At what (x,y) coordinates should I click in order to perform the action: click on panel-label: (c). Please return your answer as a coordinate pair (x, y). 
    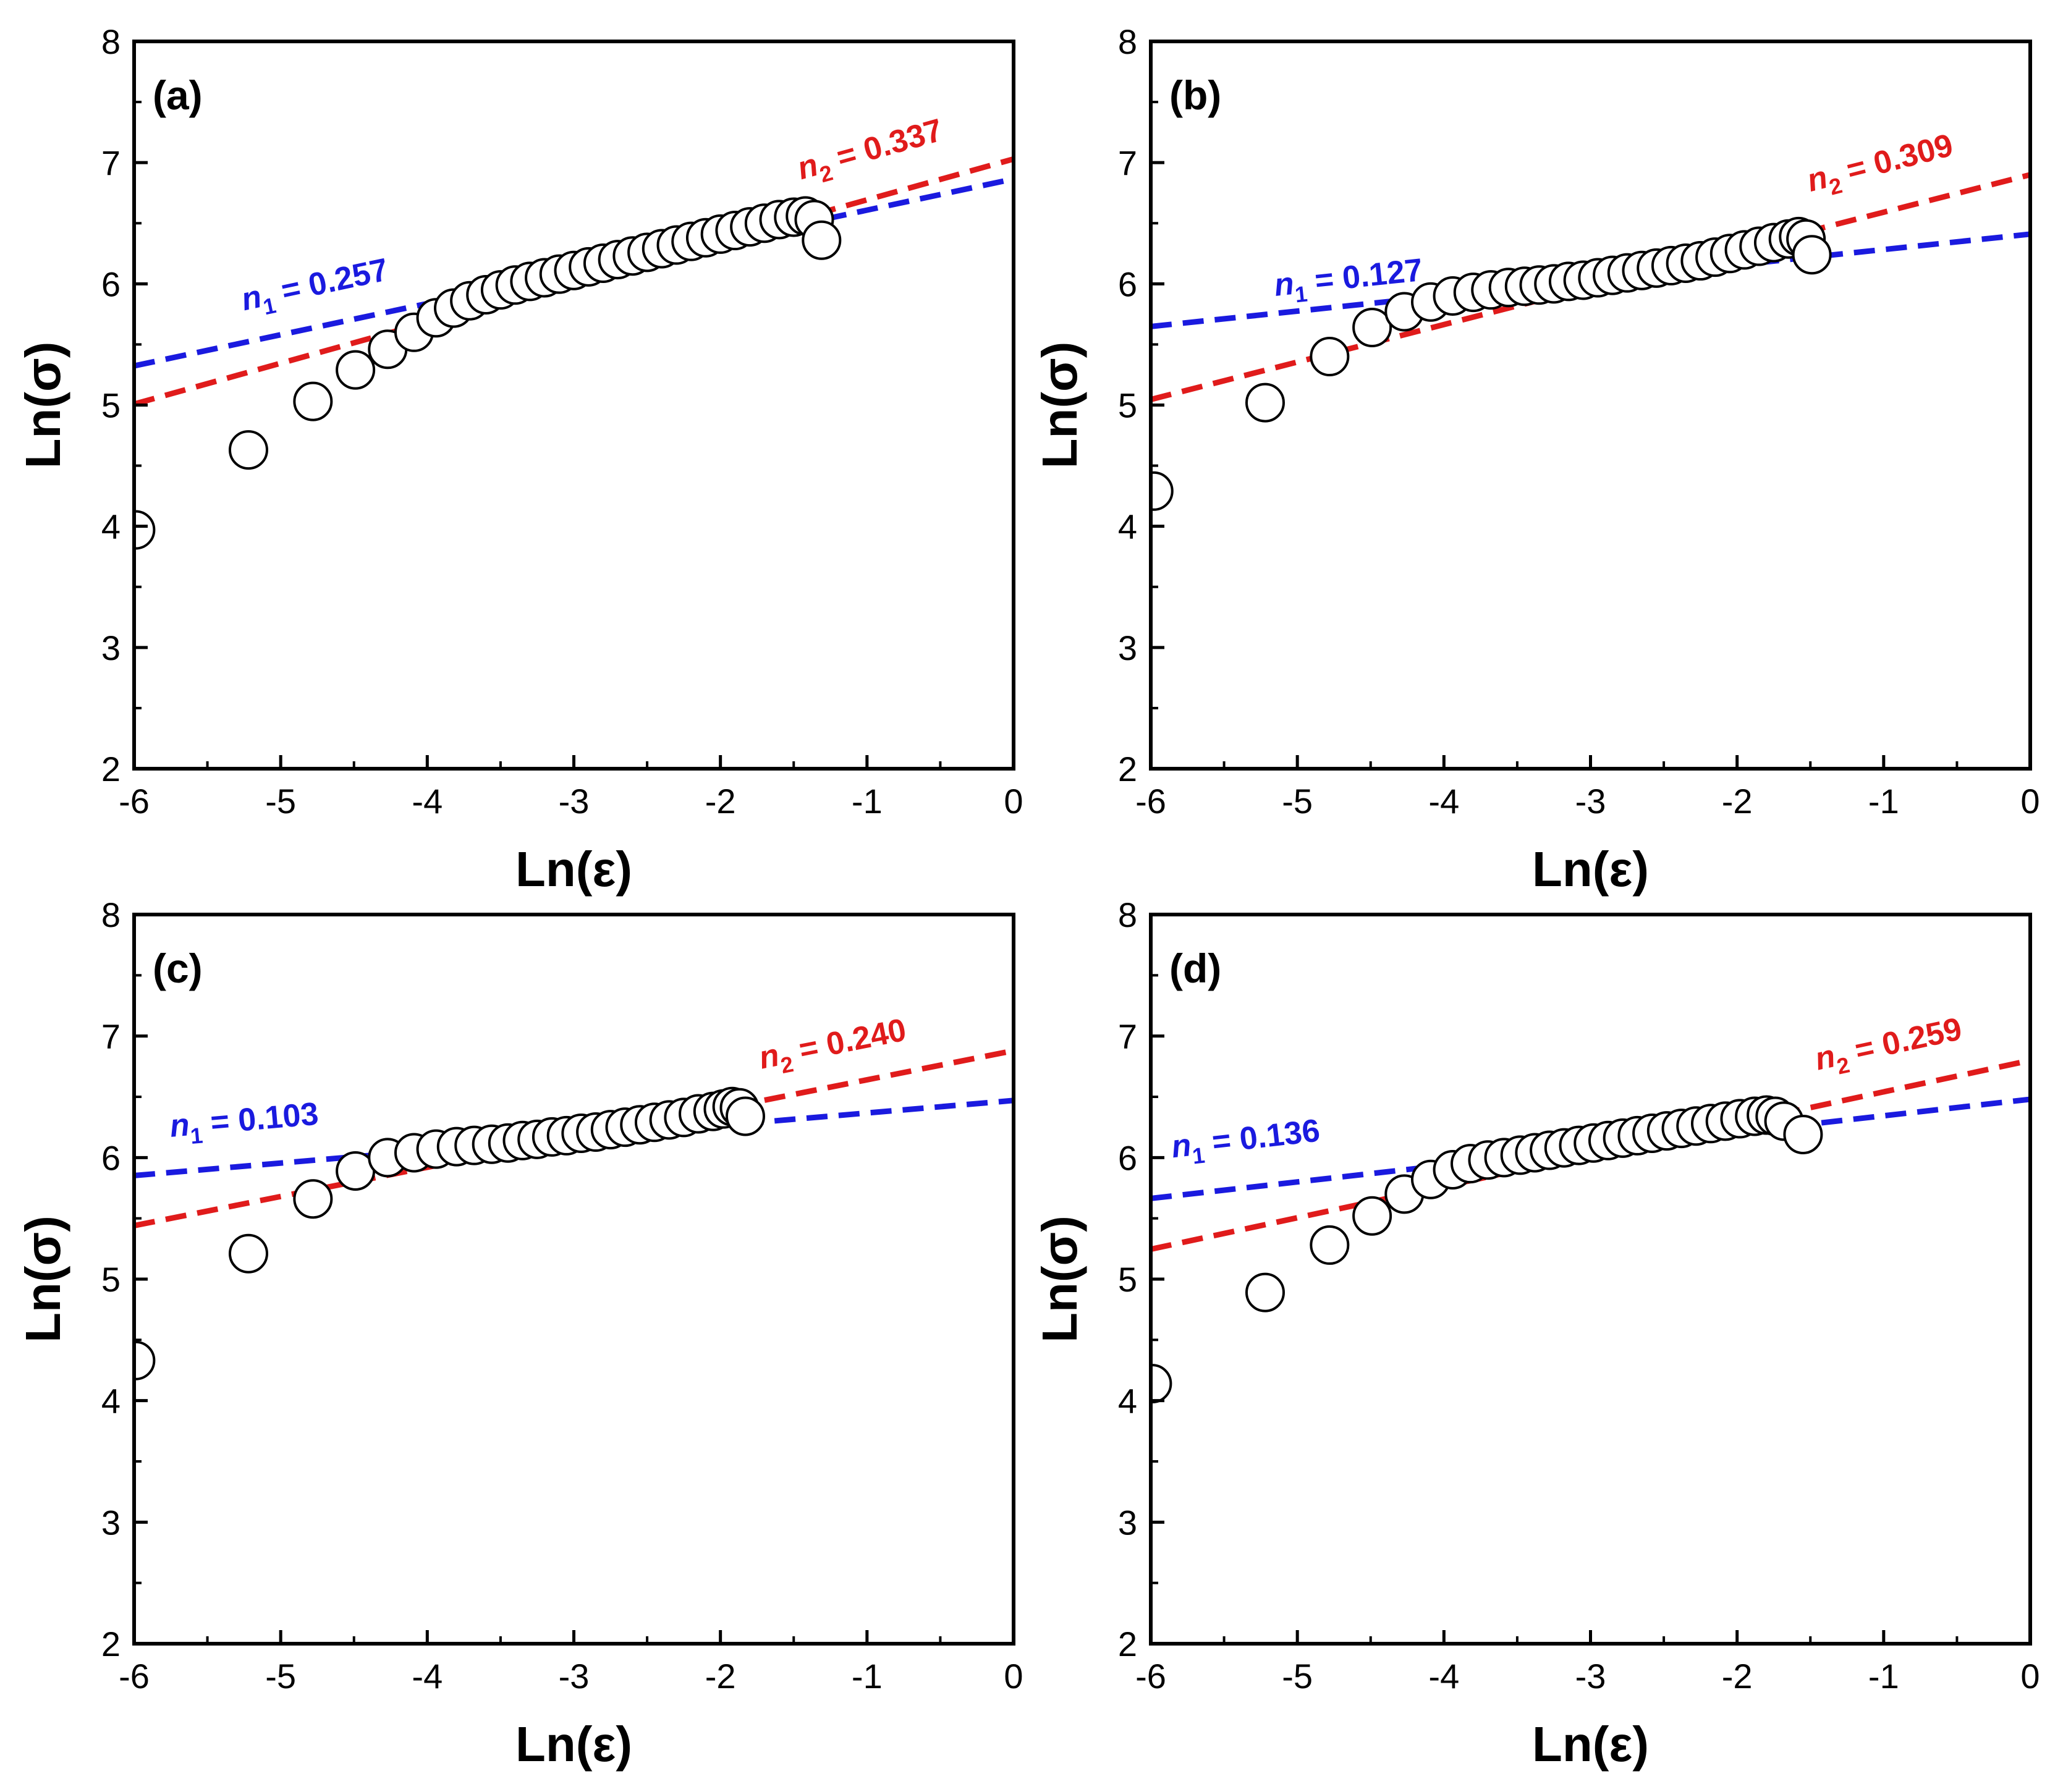
    Looking at the image, I should click on (178, 968).